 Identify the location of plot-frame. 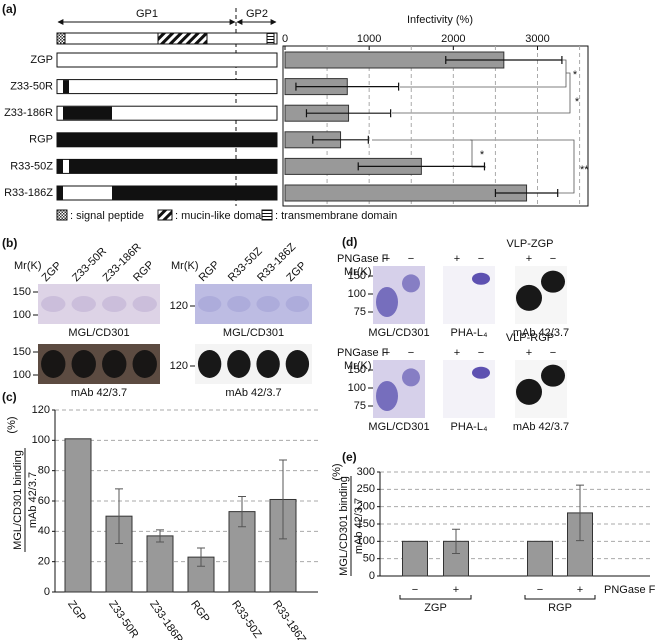
(435, 126).